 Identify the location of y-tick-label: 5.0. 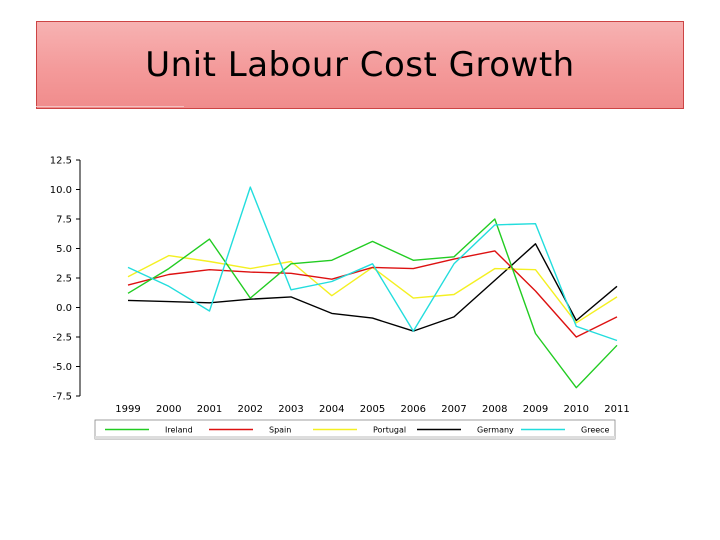
(64, 249).